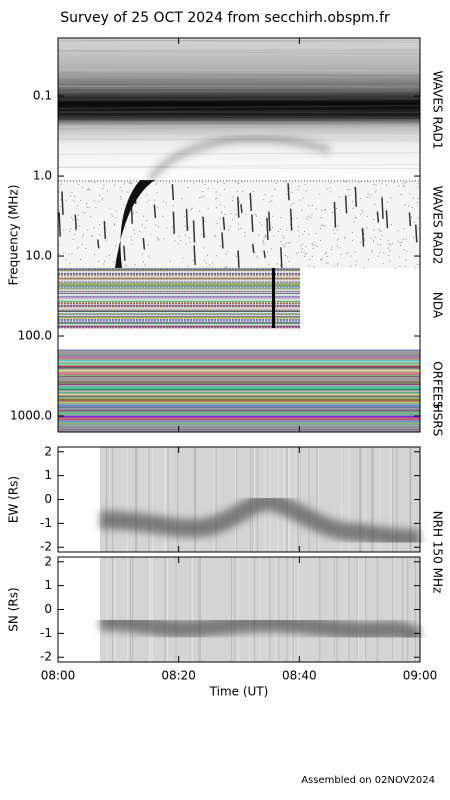  Describe the element at coordinates (239, 692) in the screenshot. I see `x-axis-label: Time (UT)` at that location.